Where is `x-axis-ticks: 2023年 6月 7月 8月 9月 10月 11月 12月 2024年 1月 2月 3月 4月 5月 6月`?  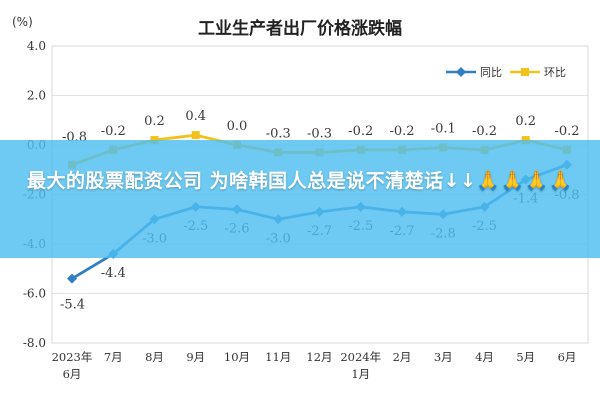
x-axis-ticks: 2023年 6月 7月 8月 9月 10月 11月 12月 2024年 1月 2月 3月 4月 5月 6月 is located at coordinates (314, 365).